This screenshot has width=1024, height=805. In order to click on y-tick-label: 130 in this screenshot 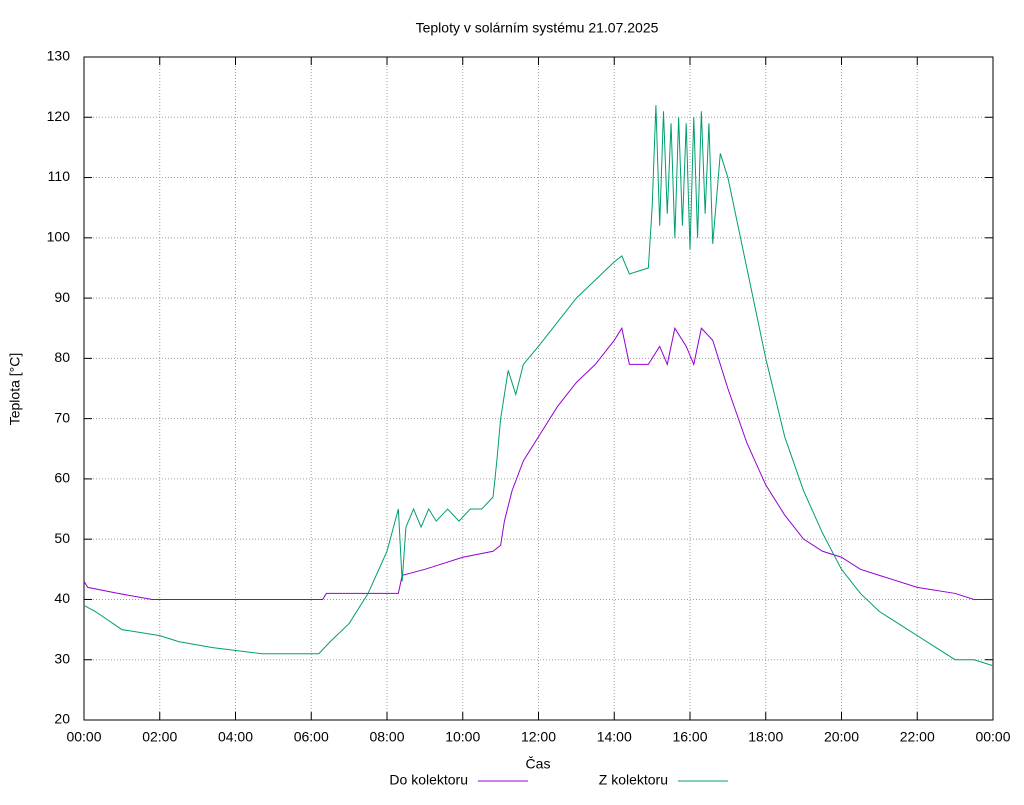, I will do `click(59, 56)`.